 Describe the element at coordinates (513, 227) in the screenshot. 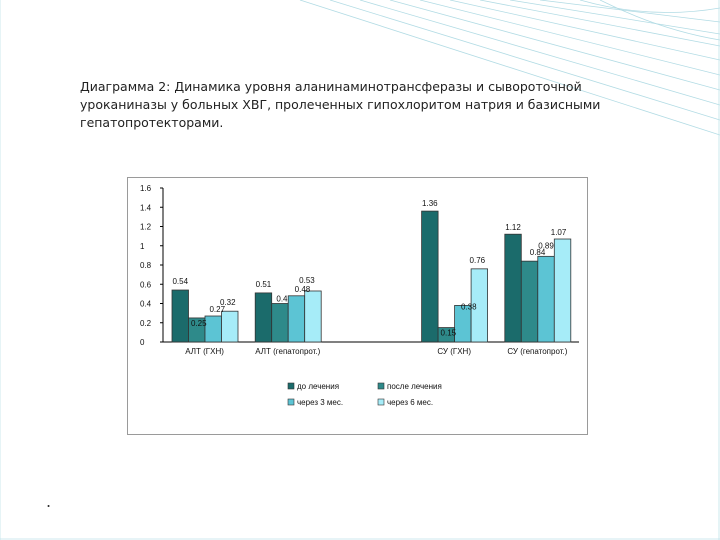

I see `data-label: 1.12` at that location.